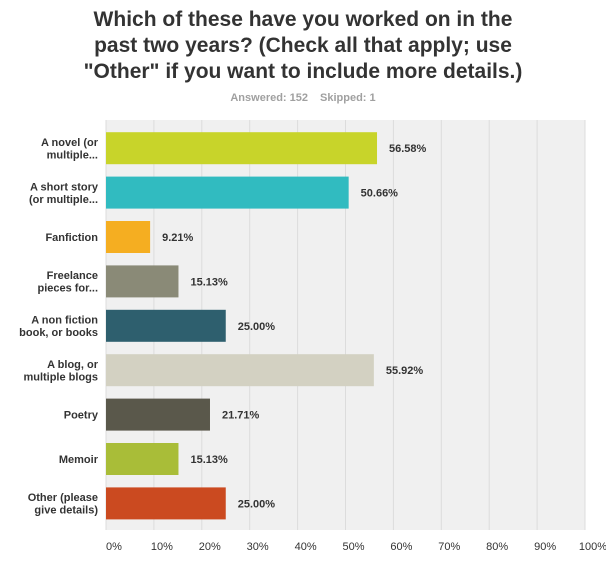 Image resolution: width=606 pixels, height=574 pixels. What do you see at coordinates (258, 547) in the screenshot?
I see `x-tick-label: 30%` at bounding box center [258, 547].